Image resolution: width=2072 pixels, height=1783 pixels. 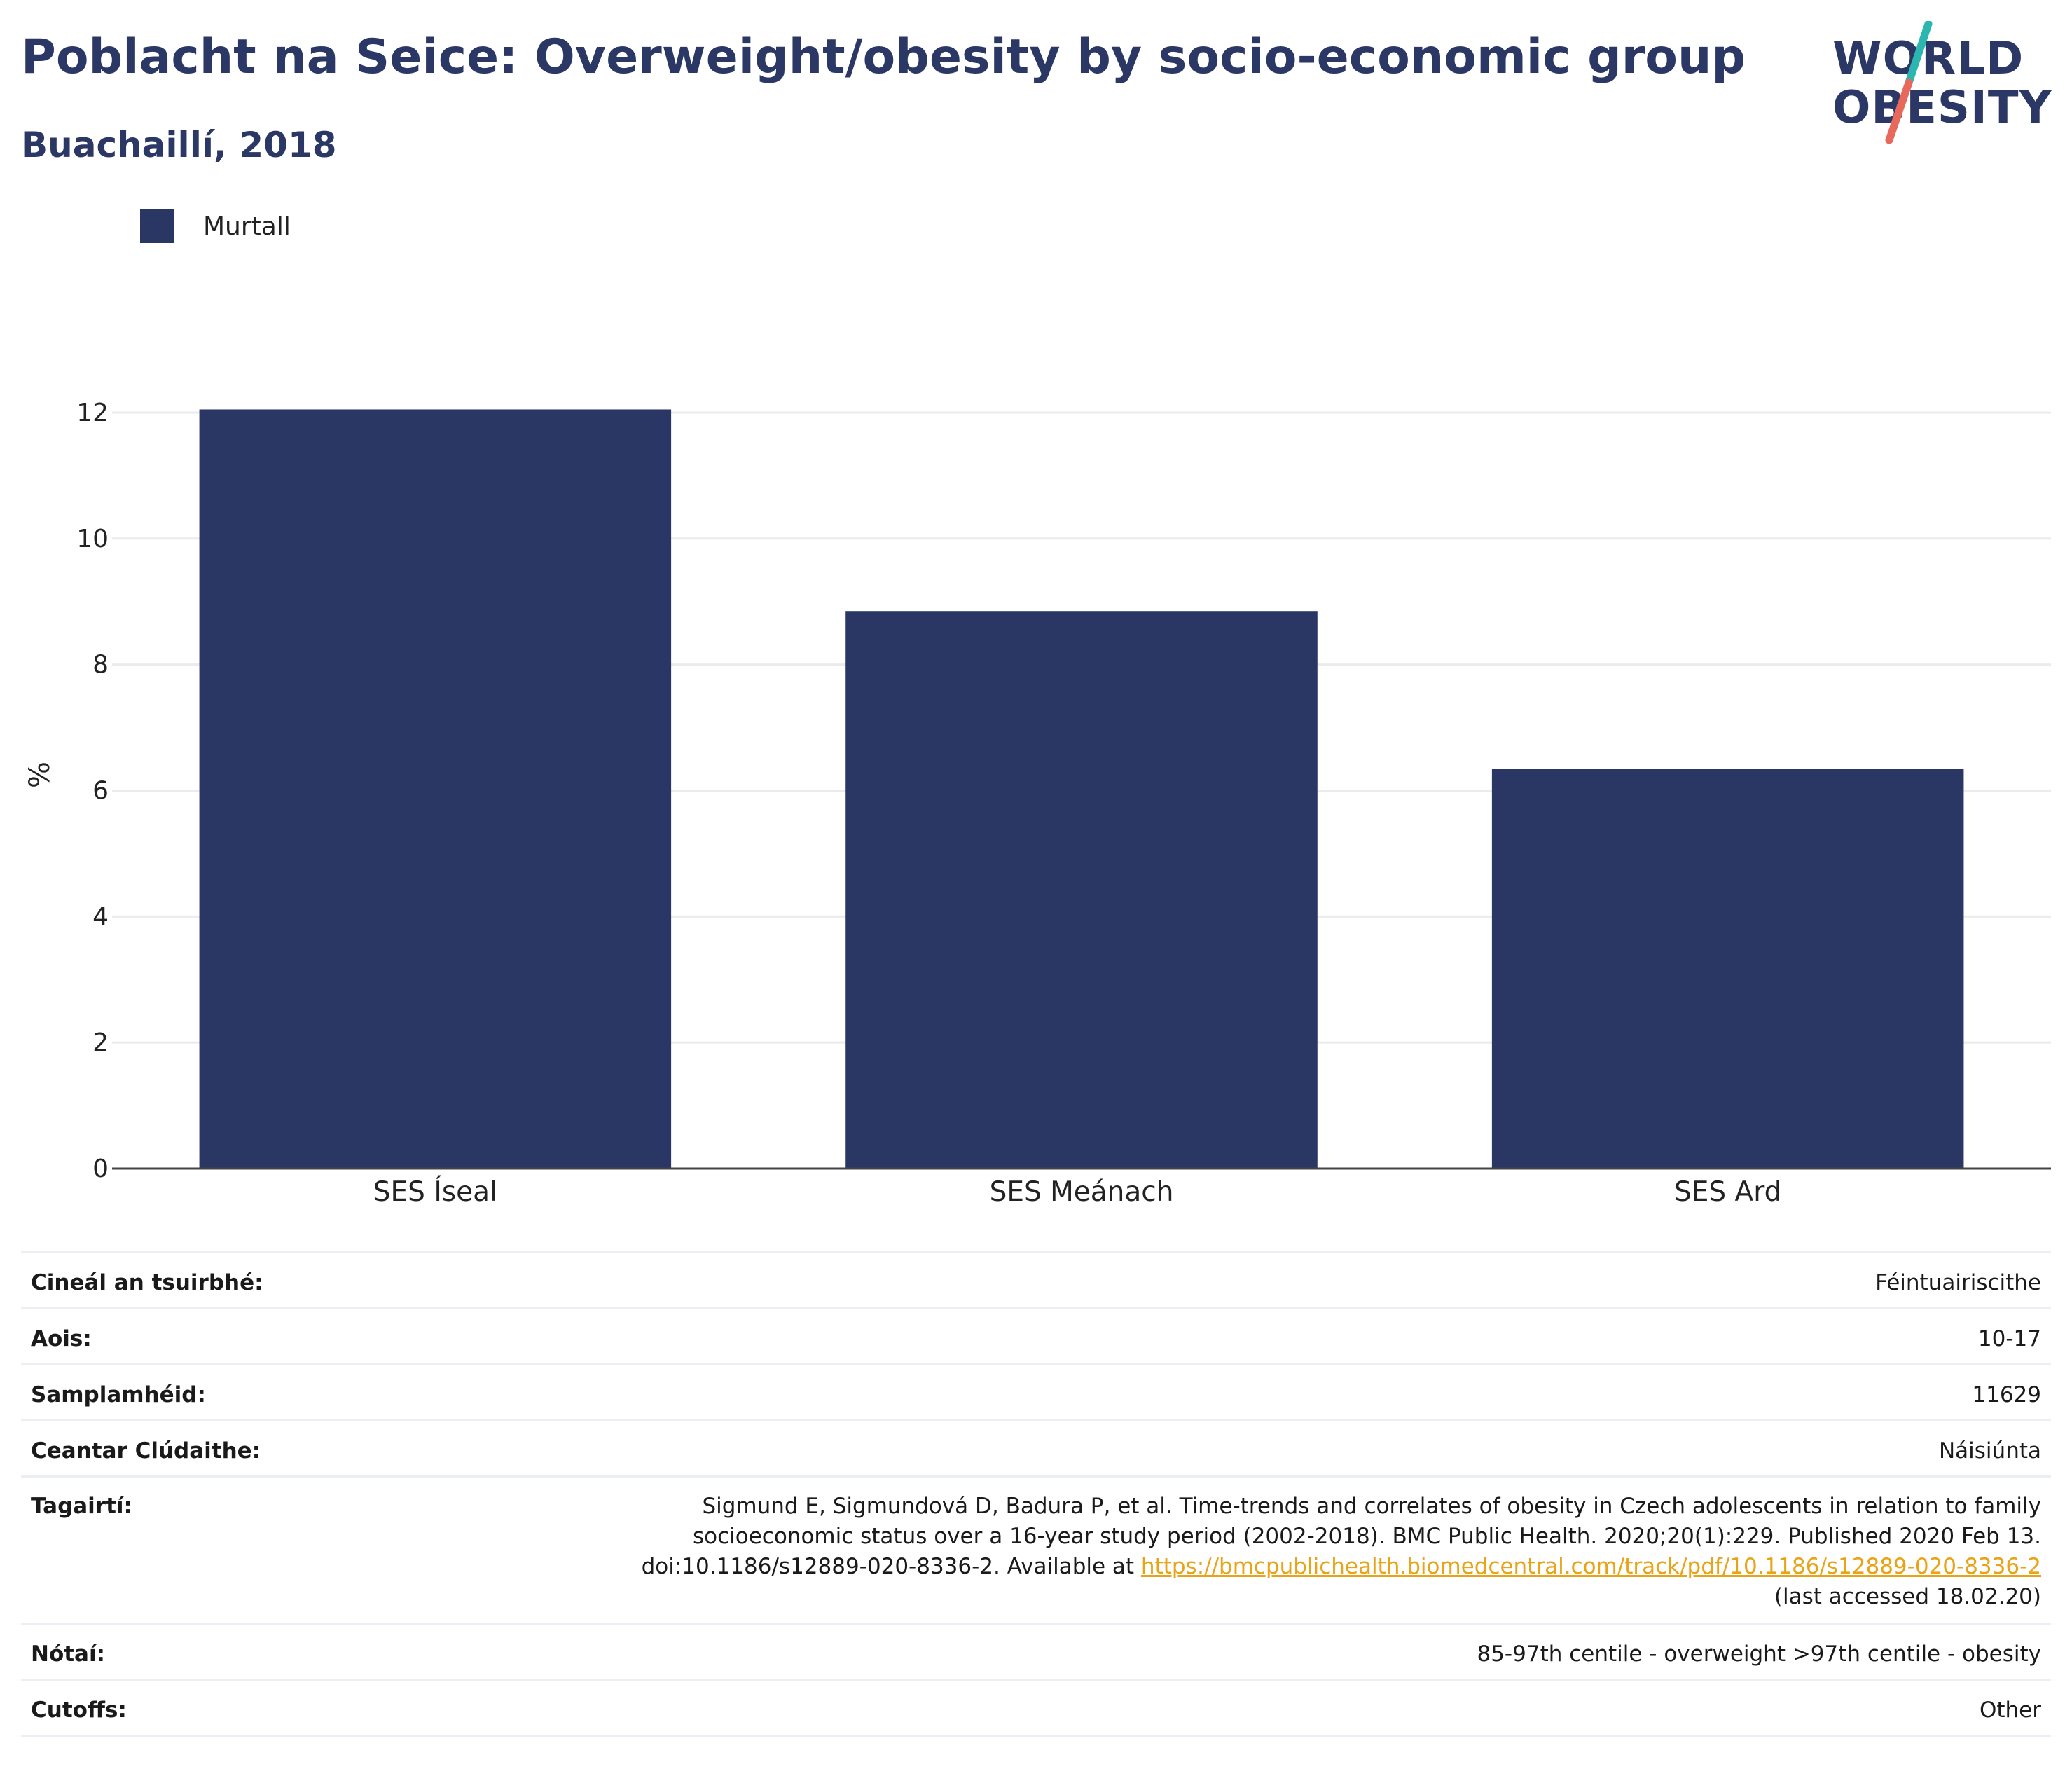 I want to click on y-tick-label: 12, so click(x=93, y=413).